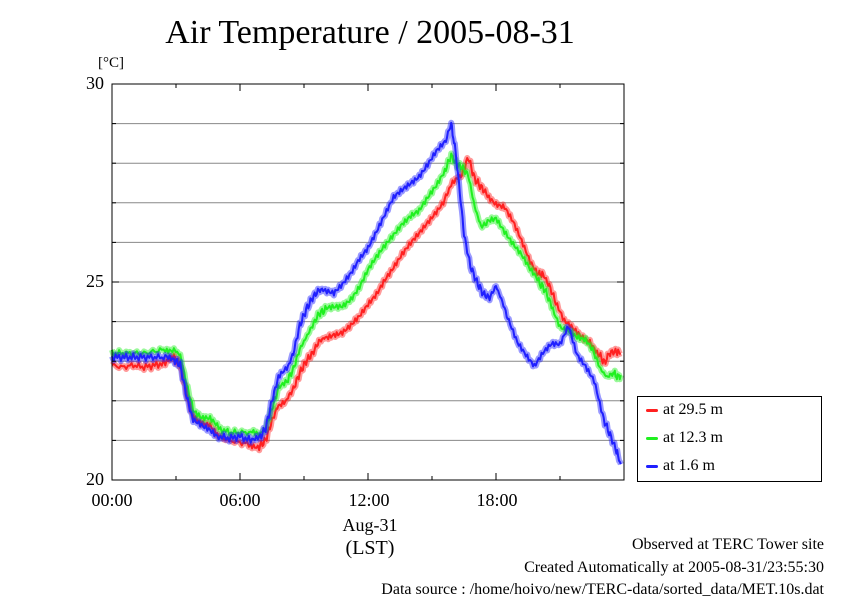  I want to click on y-tick-label-20: 20, so click(95, 479).